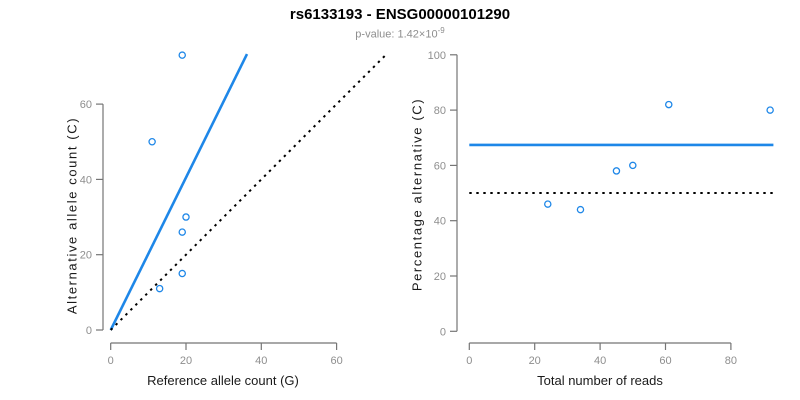 The width and height of the screenshot is (800, 400). I want to click on plot-title: rs6133193 - ENSG00000101290, so click(400, 14).